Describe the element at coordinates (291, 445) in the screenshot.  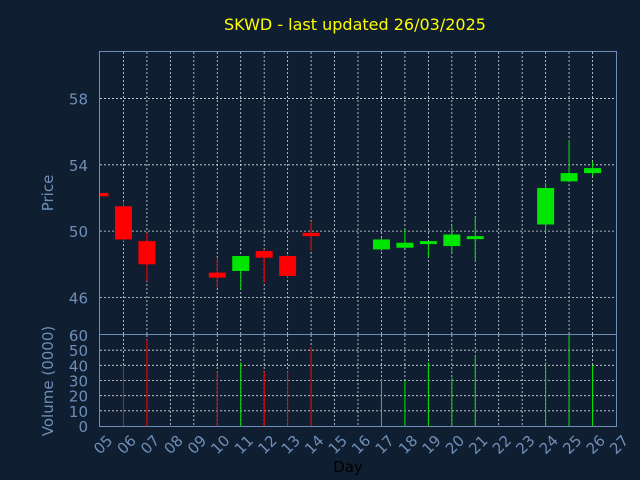
I see `x-tick-label: 13` at that location.